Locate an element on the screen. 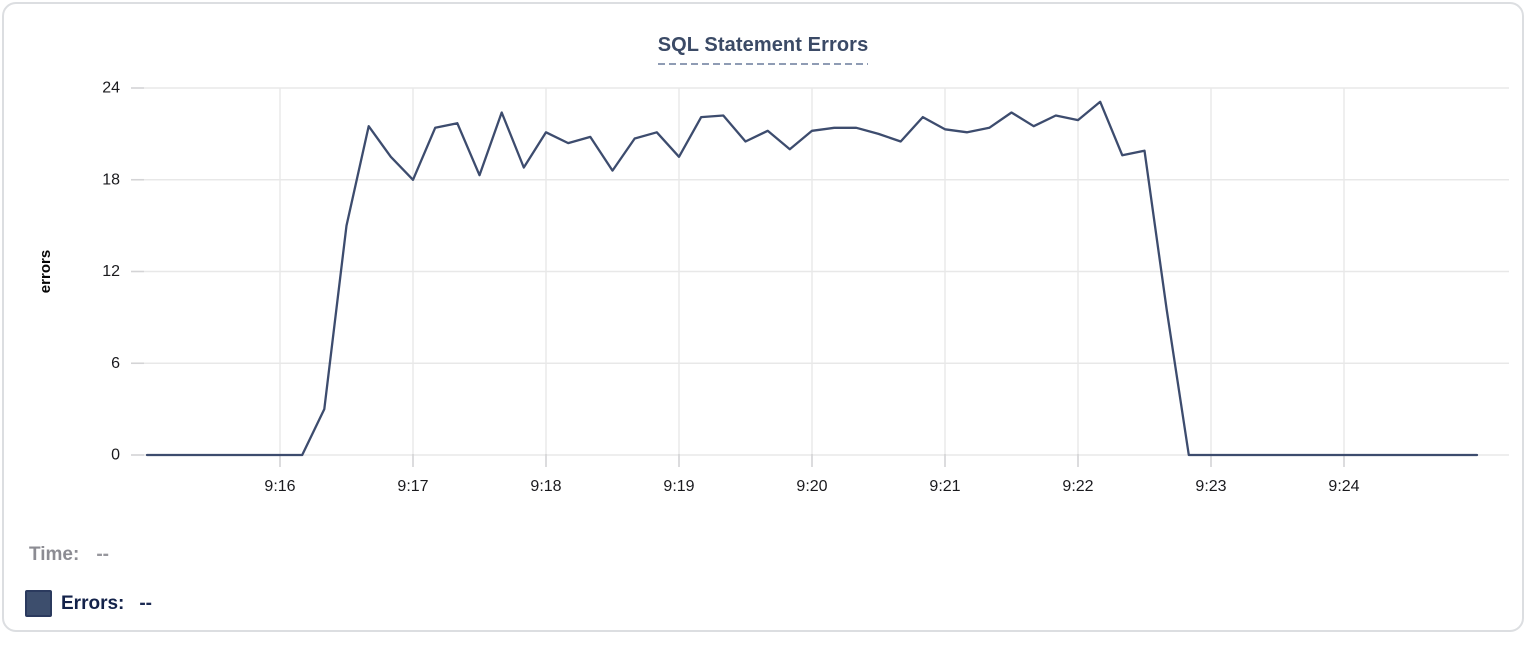 The width and height of the screenshot is (1528, 656). x-tick-label: 9:24 is located at coordinates (1343, 486).